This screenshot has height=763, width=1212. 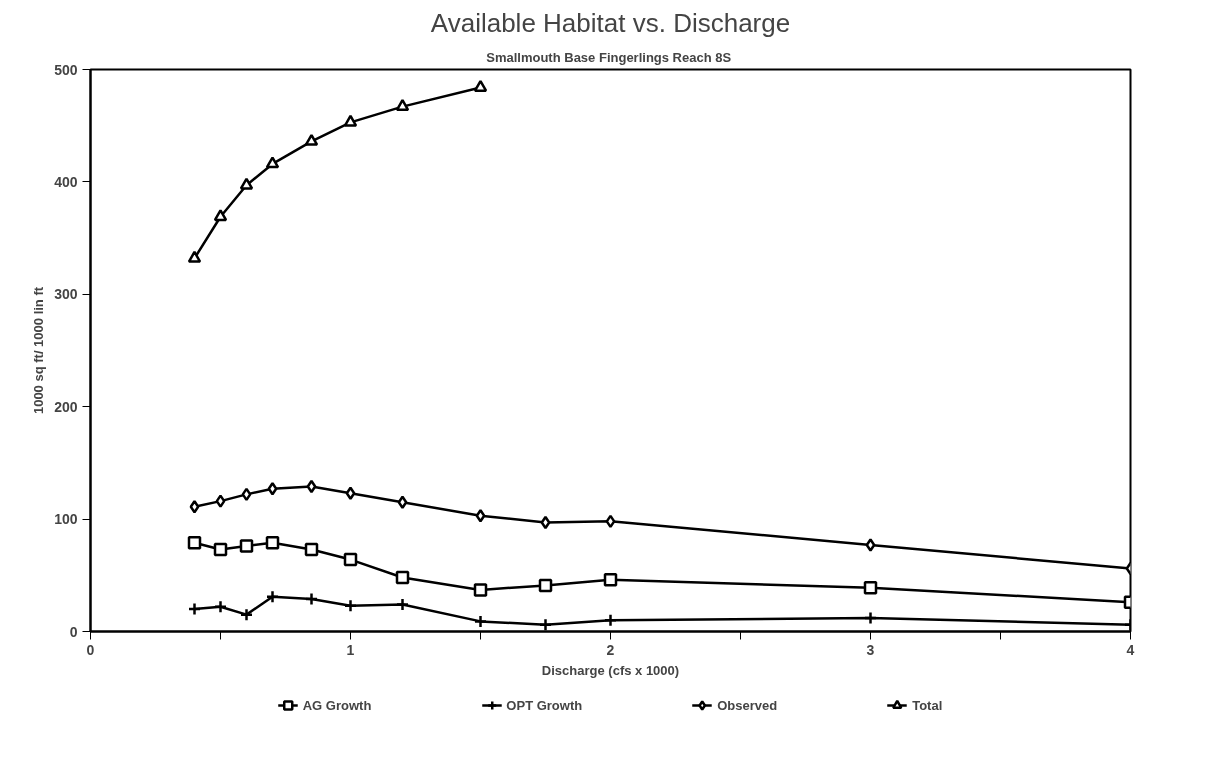 I want to click on y-tick-label: 300, so click(x=66, y=294).